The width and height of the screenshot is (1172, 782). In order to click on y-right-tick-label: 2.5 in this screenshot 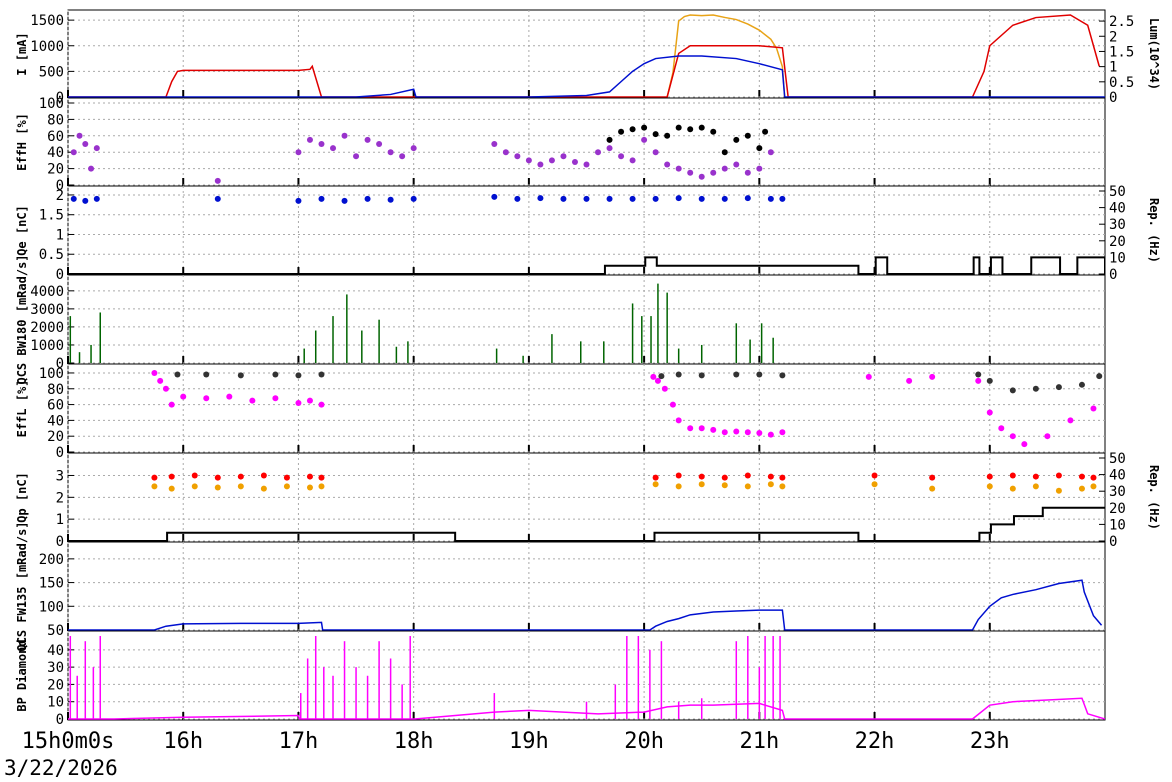, I will do `click(1121, 22)`.